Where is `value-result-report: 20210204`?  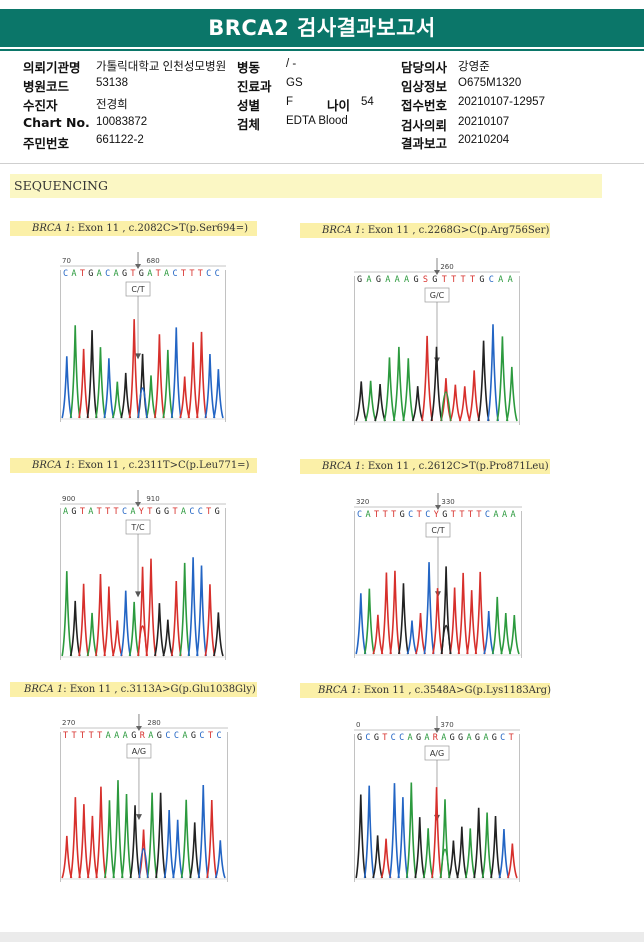
value-result-report: 20210204 is located at coordinates (484, 140).